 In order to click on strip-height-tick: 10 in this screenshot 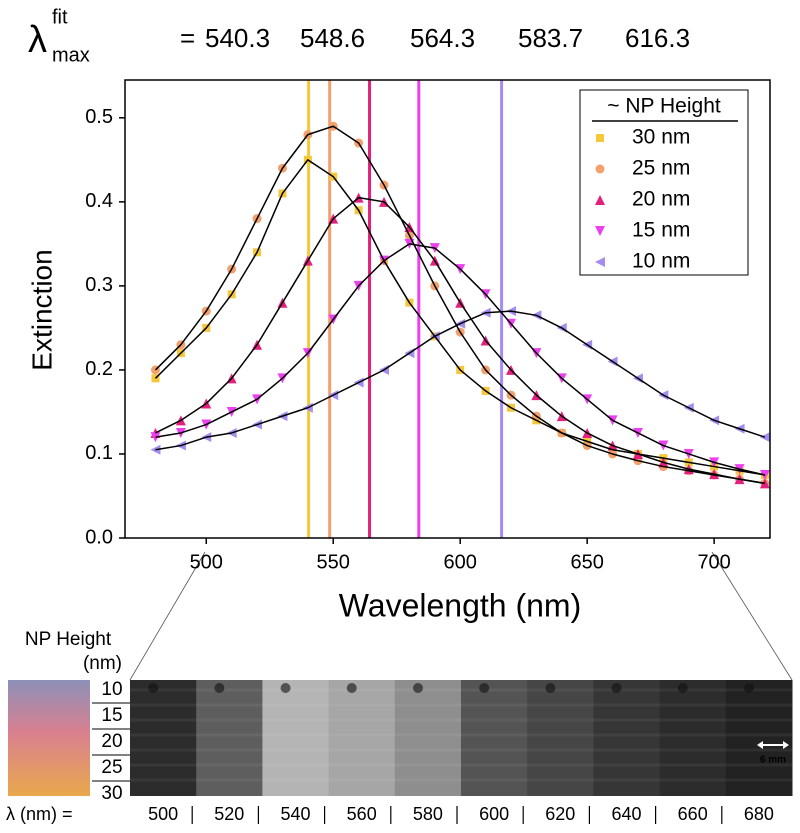, I will do `click(111, 689)`.